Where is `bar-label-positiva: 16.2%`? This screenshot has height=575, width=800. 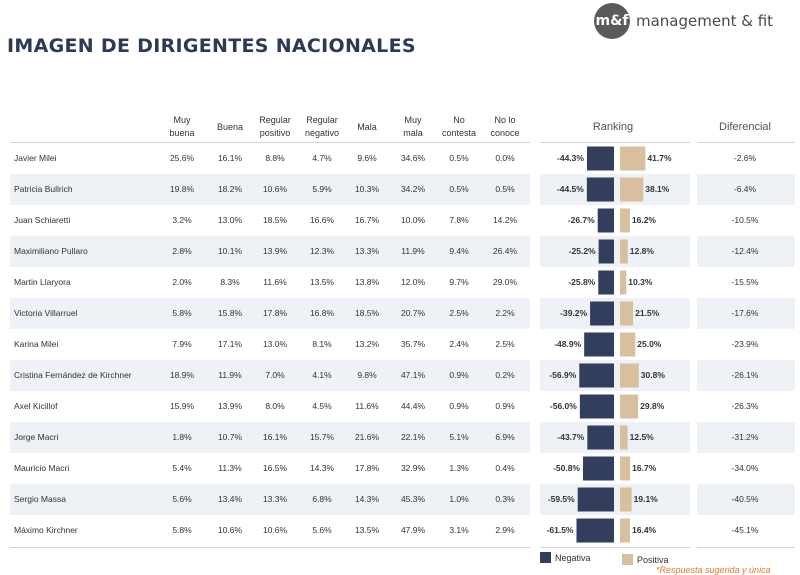 bar-label-positiva: 16.2% is located at coordinates (643, 219).